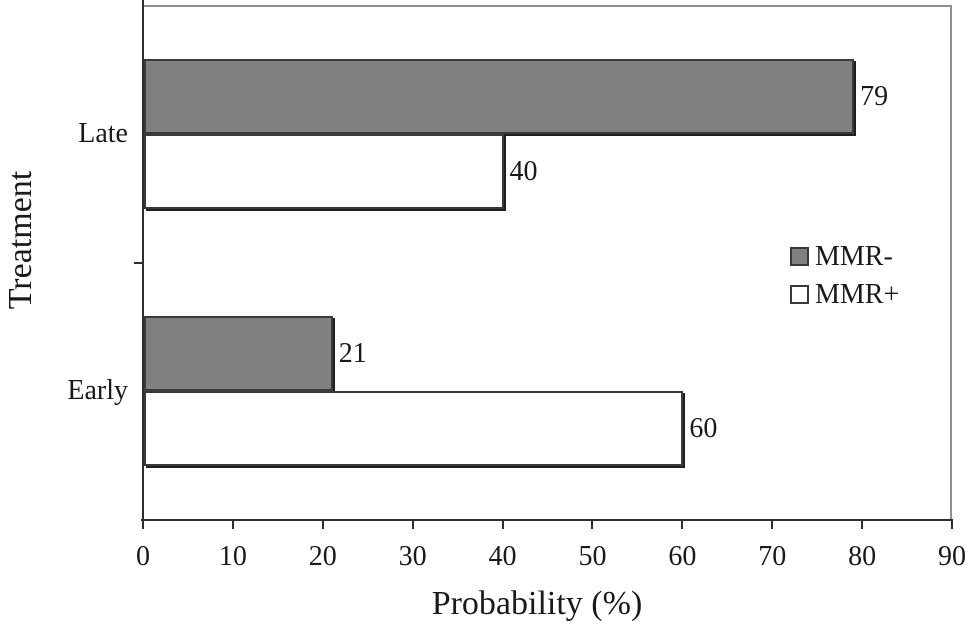  What do you see at coordinates (499, 96) in the screenshot?
I see `bar-late-mmrminus` at bounding box center [499, 96].